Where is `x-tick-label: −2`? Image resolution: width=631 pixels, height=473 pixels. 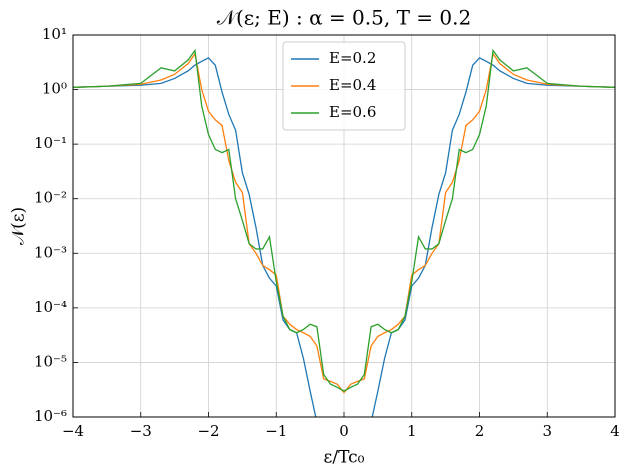
x-tick-label: −2 is located at coordinates (208, 431).